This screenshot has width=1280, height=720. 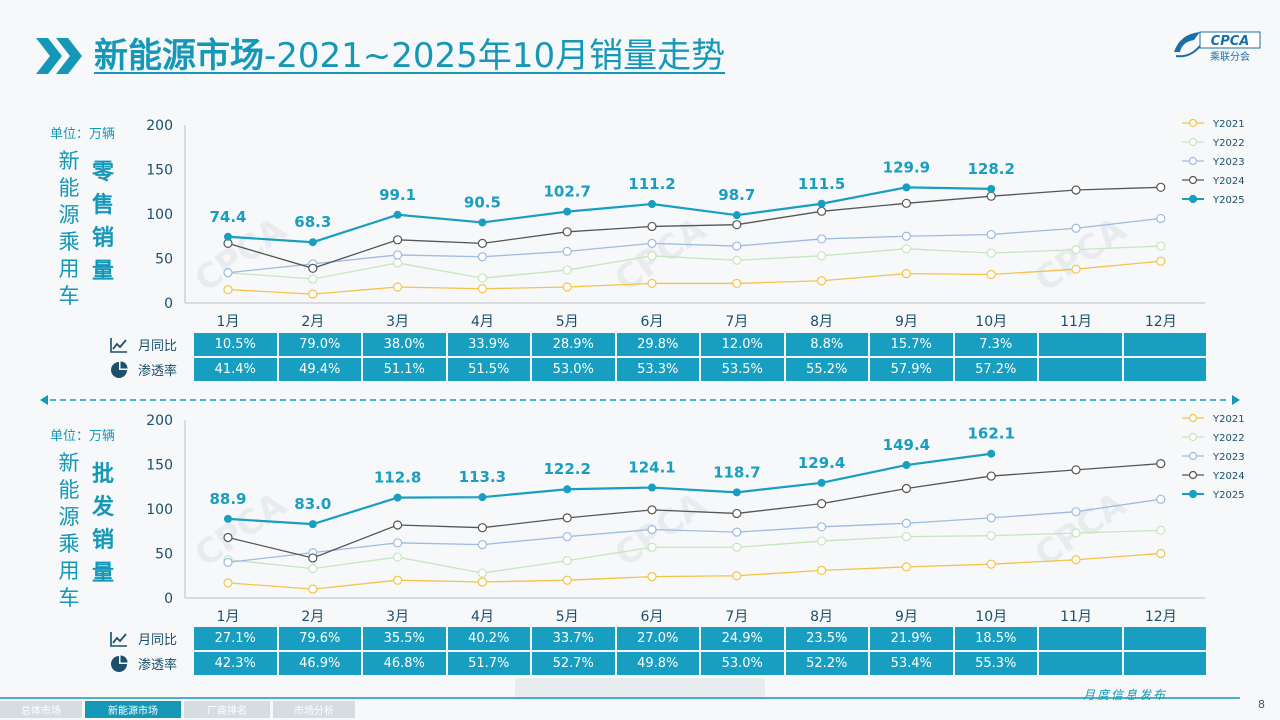 I want to click on yoy-cell: 79.0%, so click(x=319, y=344).